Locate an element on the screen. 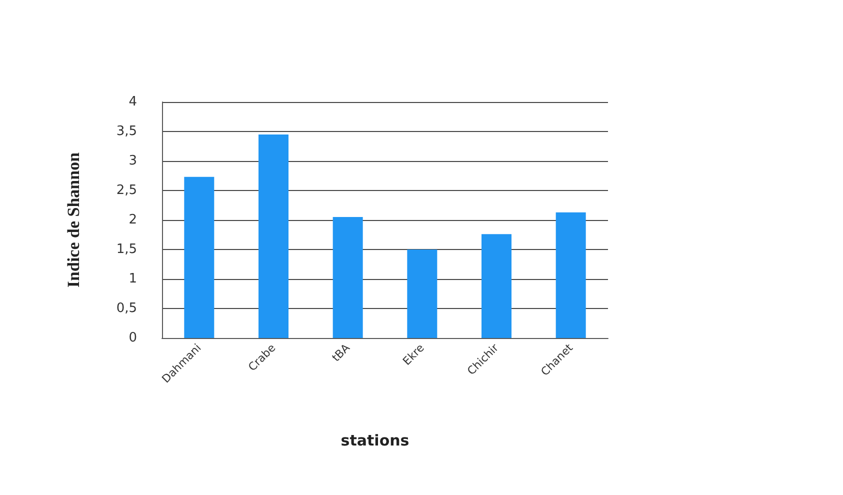 This screenshot has width=843, height=495. y-tick-label: 2,5 is located at coordinates (126, 190).